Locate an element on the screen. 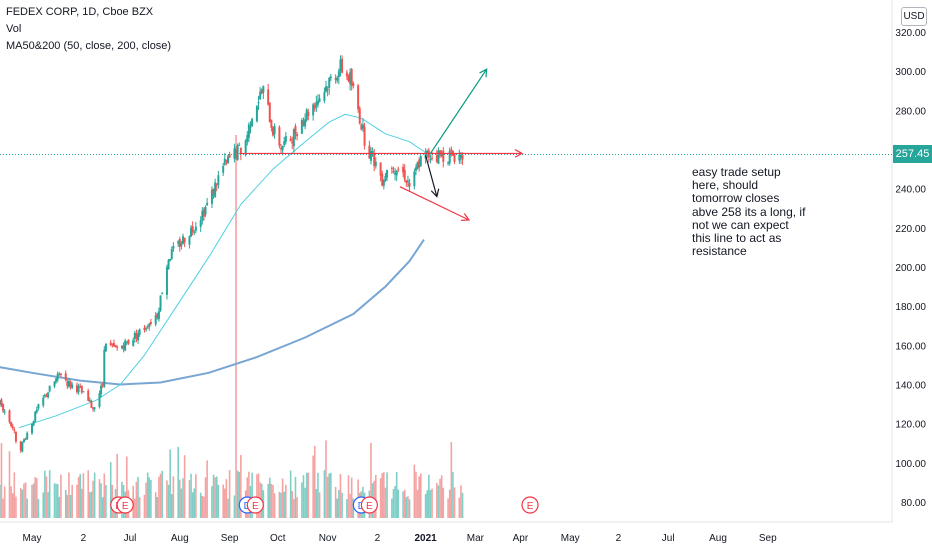  y-tick-label: 140.00 is located at coordinates (910, 386).